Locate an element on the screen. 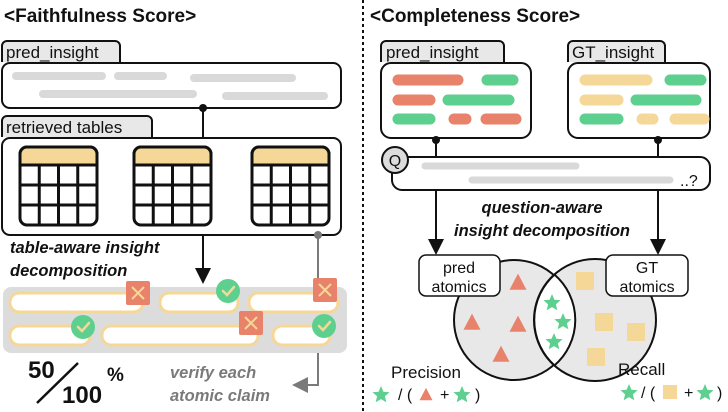  gt-atomics-label-box is located at coordinates (647, 275).